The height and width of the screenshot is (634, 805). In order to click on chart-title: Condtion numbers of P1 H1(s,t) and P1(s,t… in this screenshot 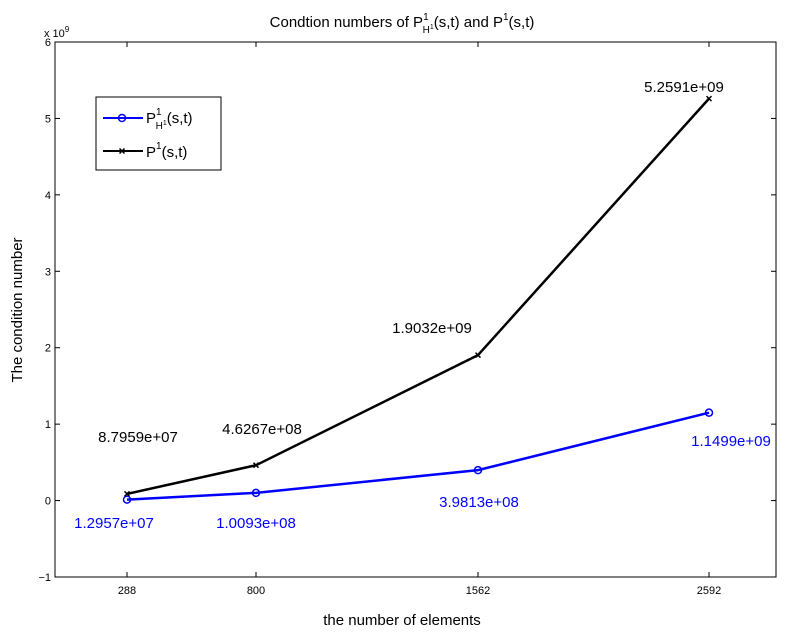, I will do `click(402, 24)`.